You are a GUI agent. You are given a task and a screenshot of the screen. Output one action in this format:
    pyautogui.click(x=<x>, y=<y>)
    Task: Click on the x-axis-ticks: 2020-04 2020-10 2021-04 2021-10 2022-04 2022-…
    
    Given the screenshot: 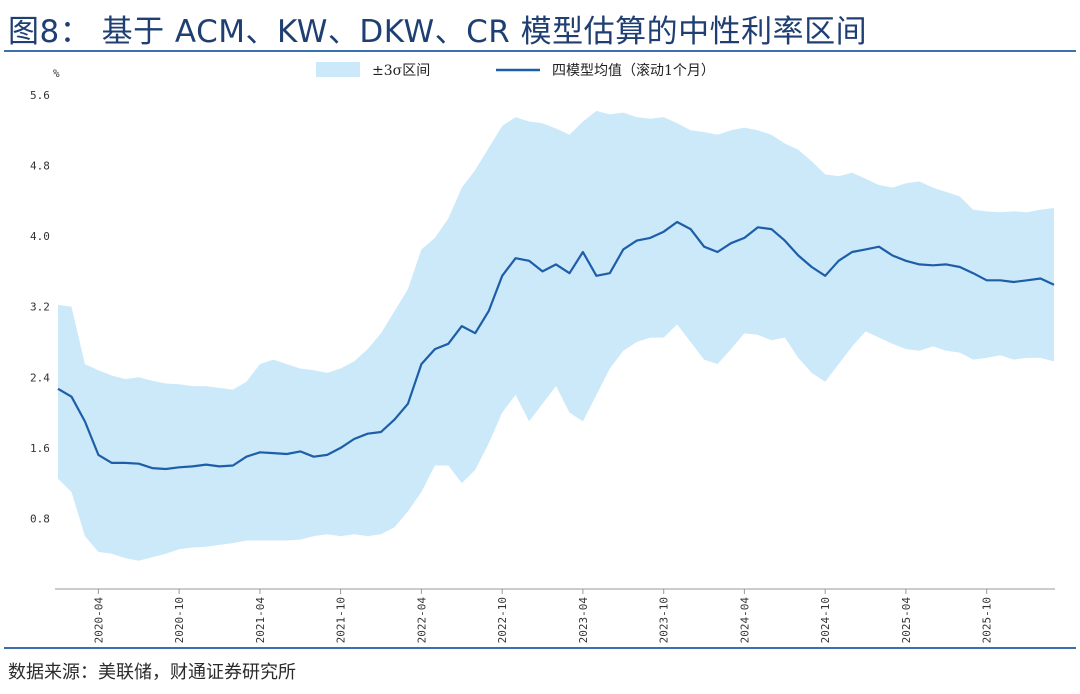 What is the action you would take?
    pyautogui.click(x=543, y=616)
    